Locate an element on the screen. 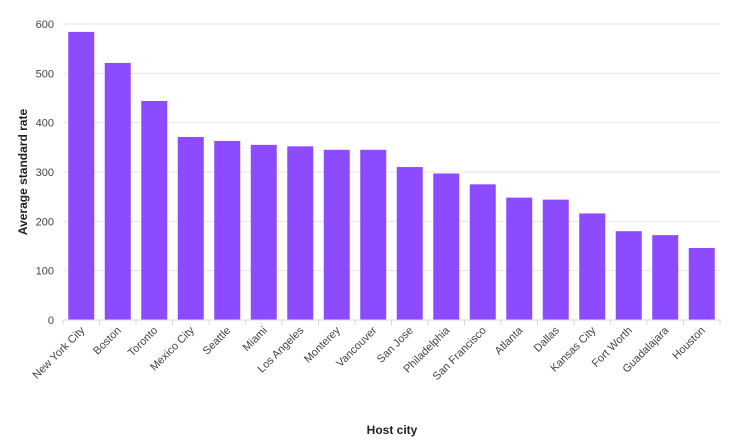 This screenshot has height=448, width=740. y-axis-ticks: 0 100 200 300 400 500 600 is located at coordinates (45, 173).